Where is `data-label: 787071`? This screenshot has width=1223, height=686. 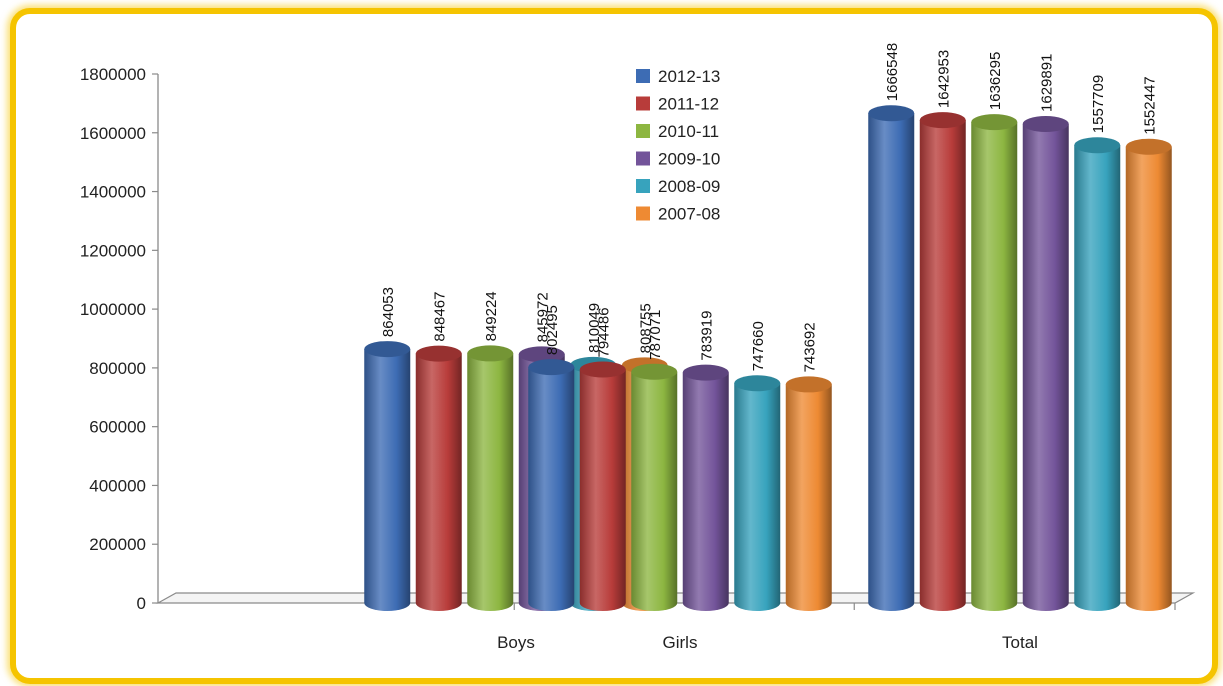
data-label: 787071 is located at coordinates (655, 335).